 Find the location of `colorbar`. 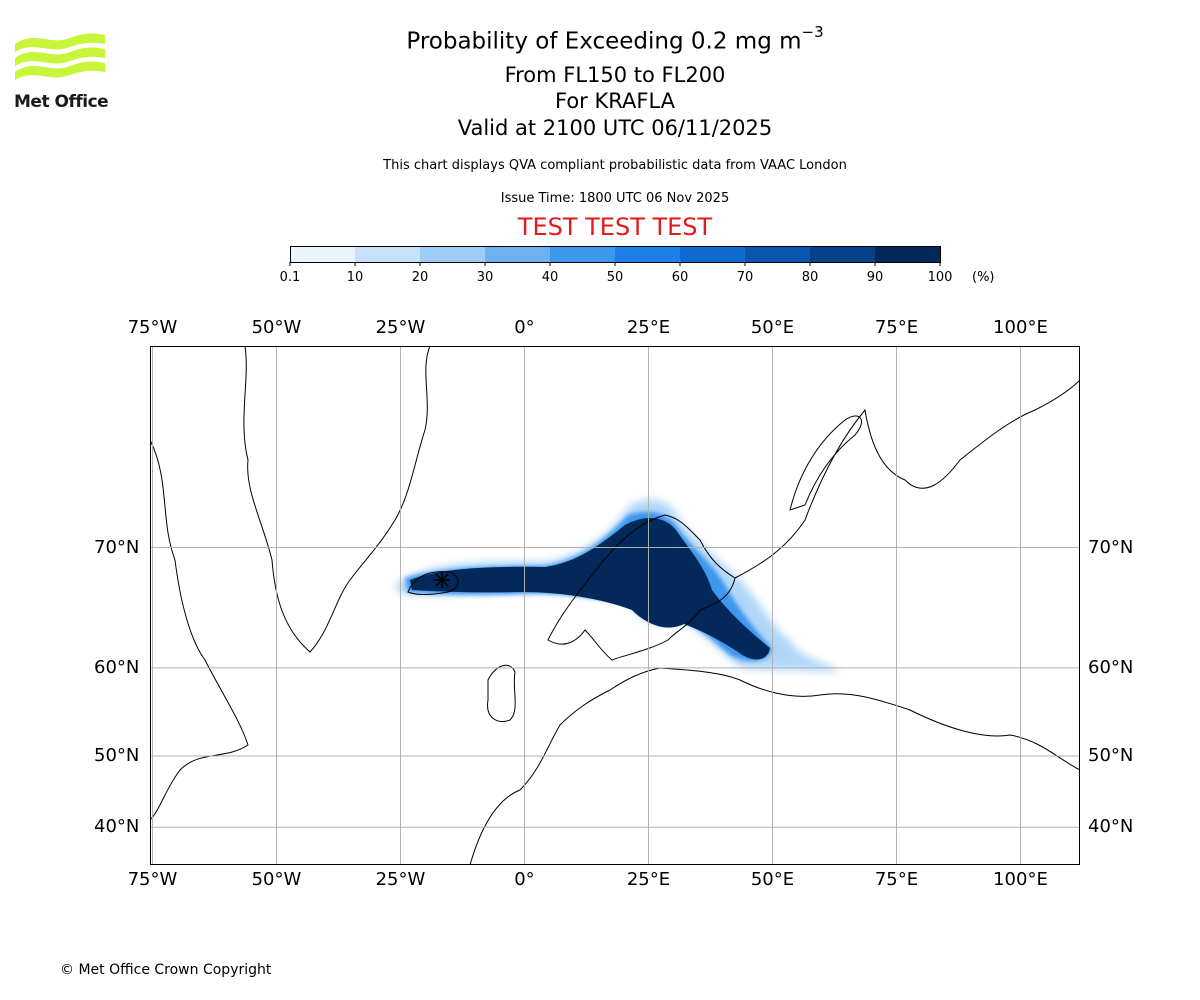

colorbar is located at coordinates (615, 256).